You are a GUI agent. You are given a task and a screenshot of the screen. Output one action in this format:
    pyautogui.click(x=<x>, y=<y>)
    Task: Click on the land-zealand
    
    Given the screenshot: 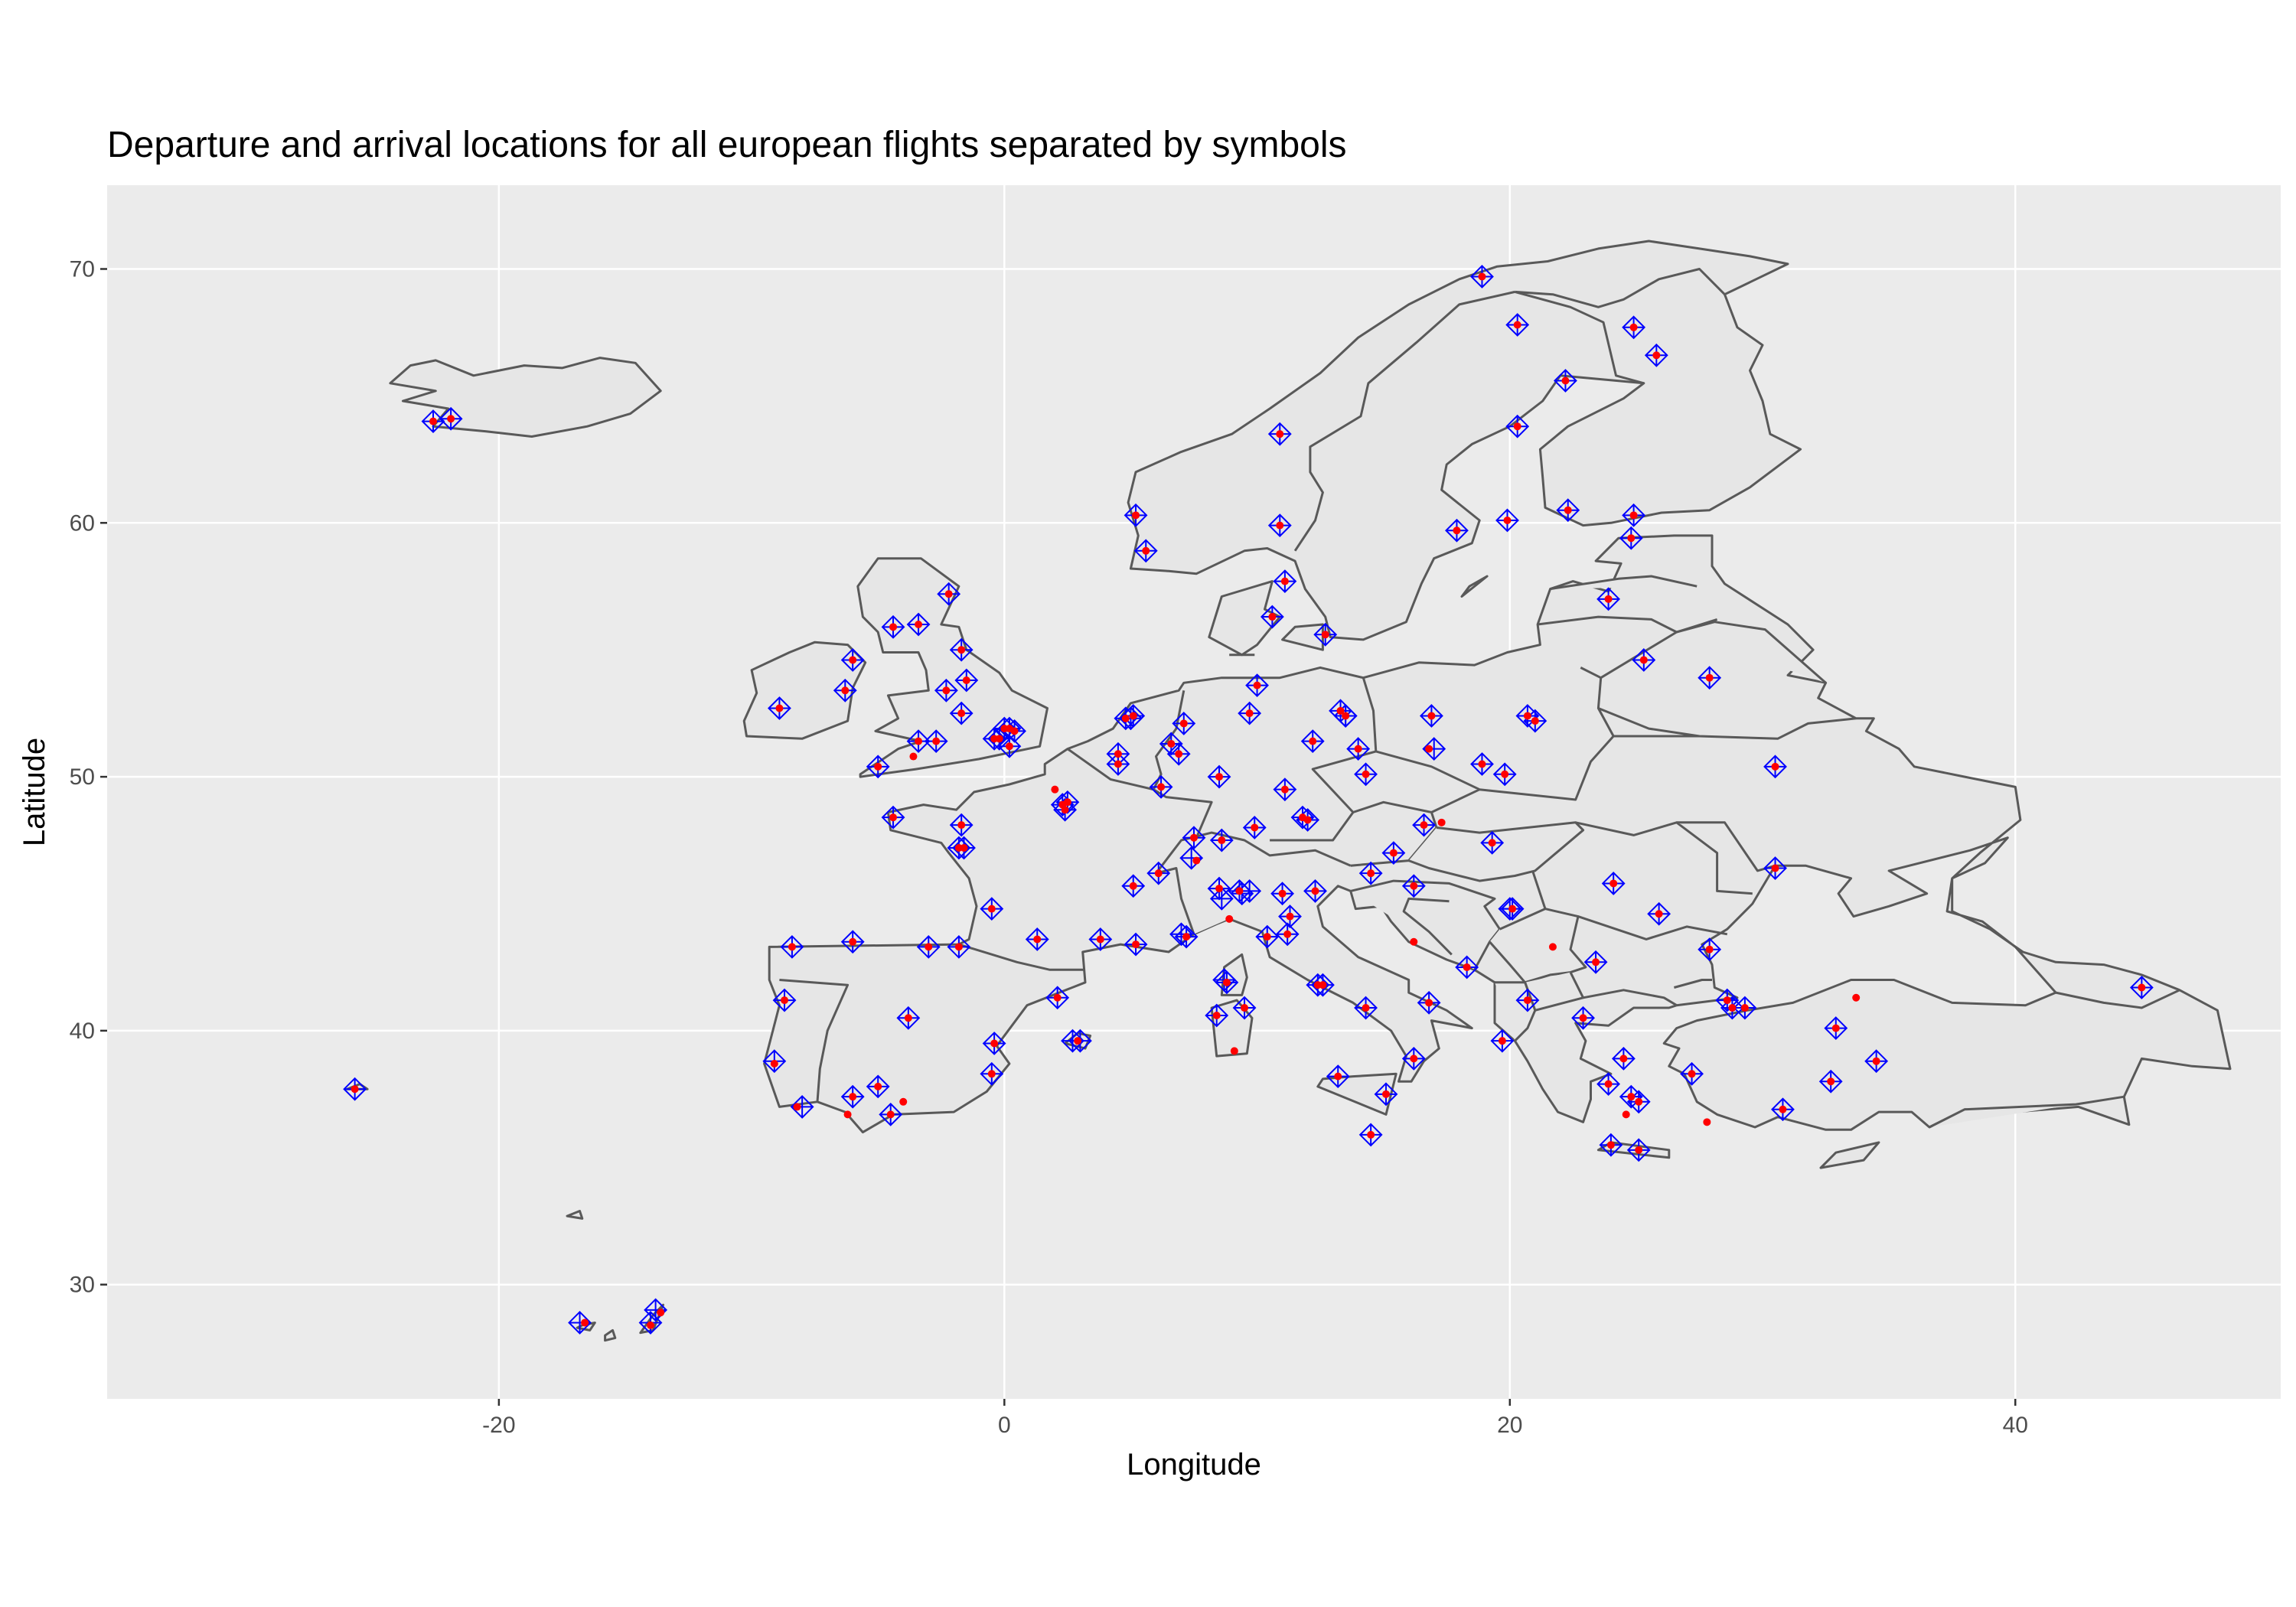 What is the action you would take?
    pyautogui.click(x=1302, y=637)
    